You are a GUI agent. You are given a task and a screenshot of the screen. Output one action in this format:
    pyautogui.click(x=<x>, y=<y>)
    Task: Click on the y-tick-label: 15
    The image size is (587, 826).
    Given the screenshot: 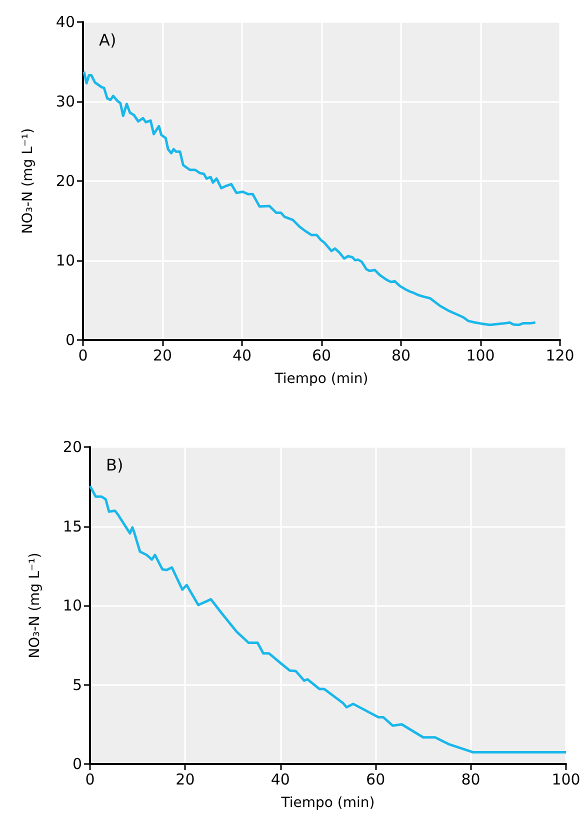 What is the action you would take?
    pyautogui.click(x=72, y=526)
    